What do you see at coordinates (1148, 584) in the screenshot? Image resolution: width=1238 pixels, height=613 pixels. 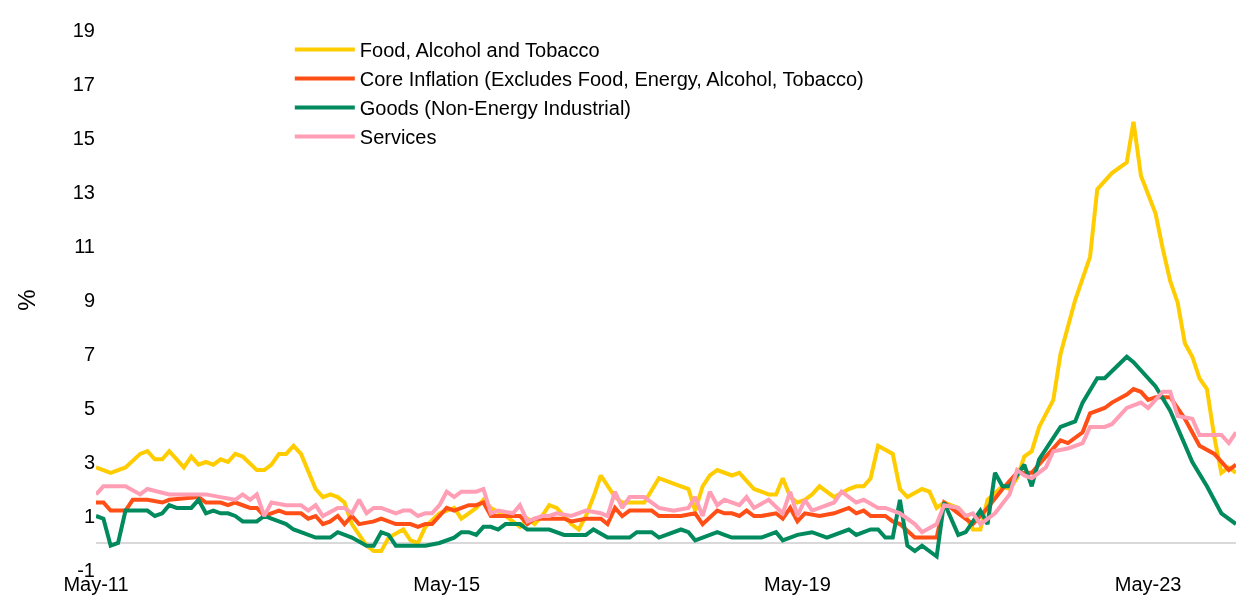 I see `x-tick-label: May-23` at bounding box center [1148, 584].